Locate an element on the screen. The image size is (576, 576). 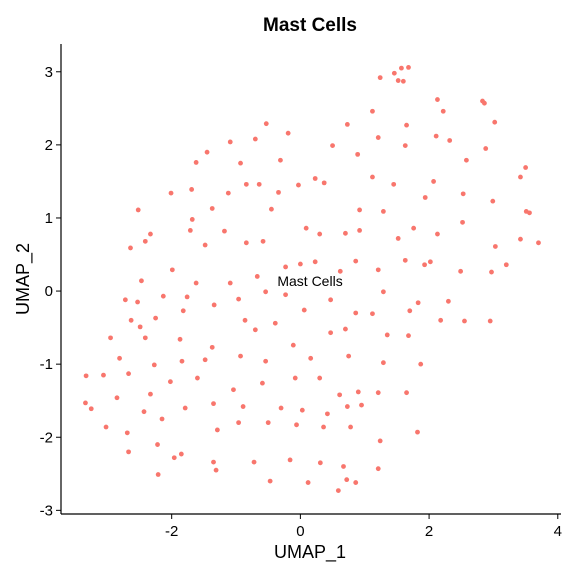
y-tick-label: 3 is located at coordinates (49, 72).